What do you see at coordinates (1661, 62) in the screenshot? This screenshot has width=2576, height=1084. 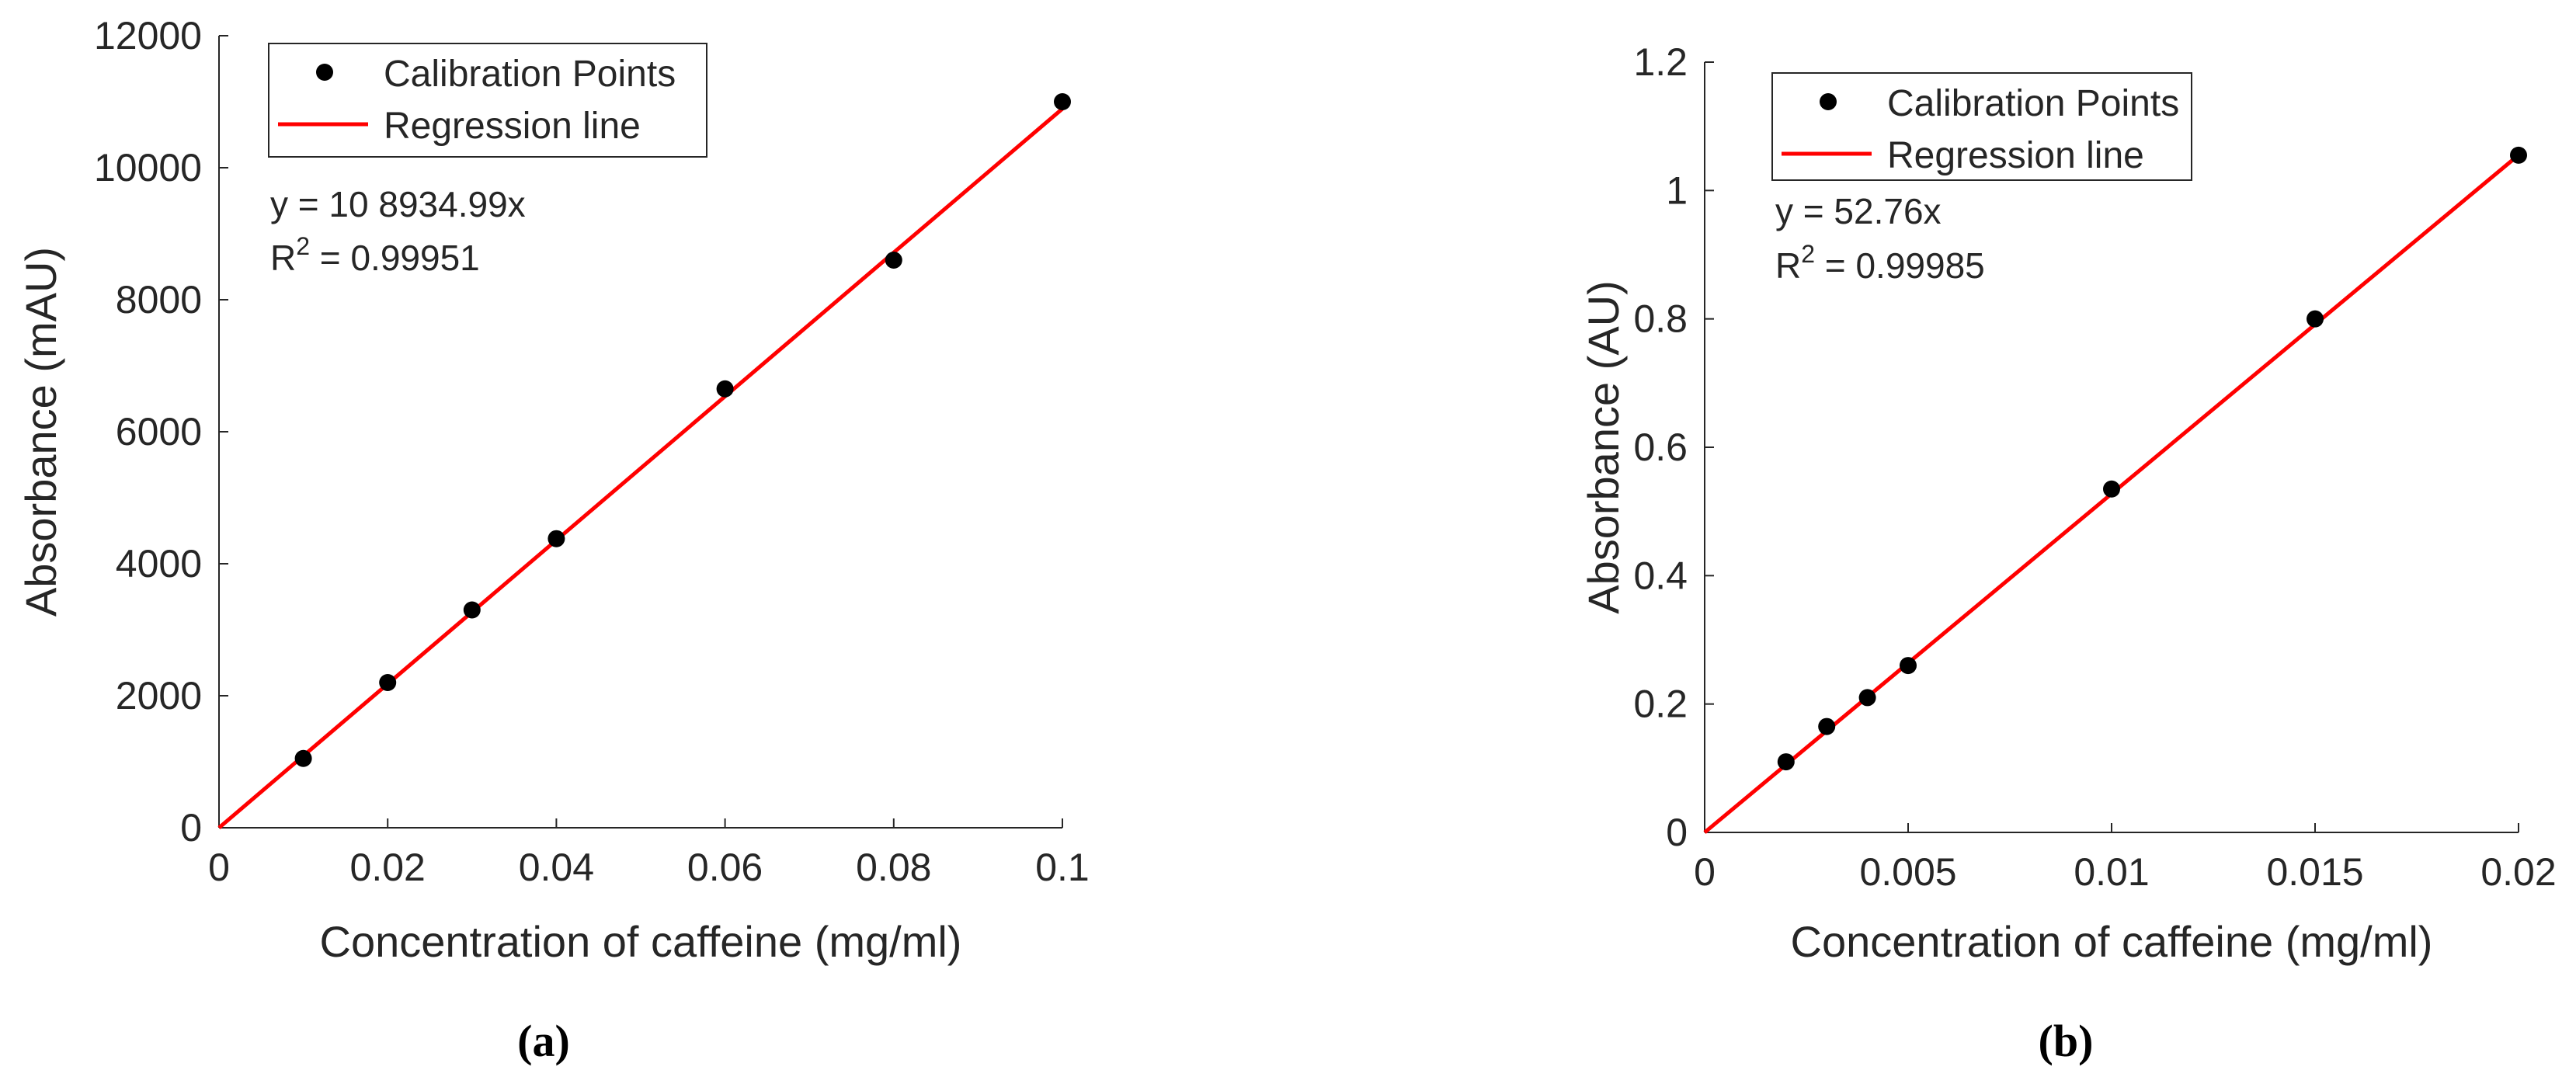 I see `y-tick-label: 1.2` at bounding box center [1661, 62].